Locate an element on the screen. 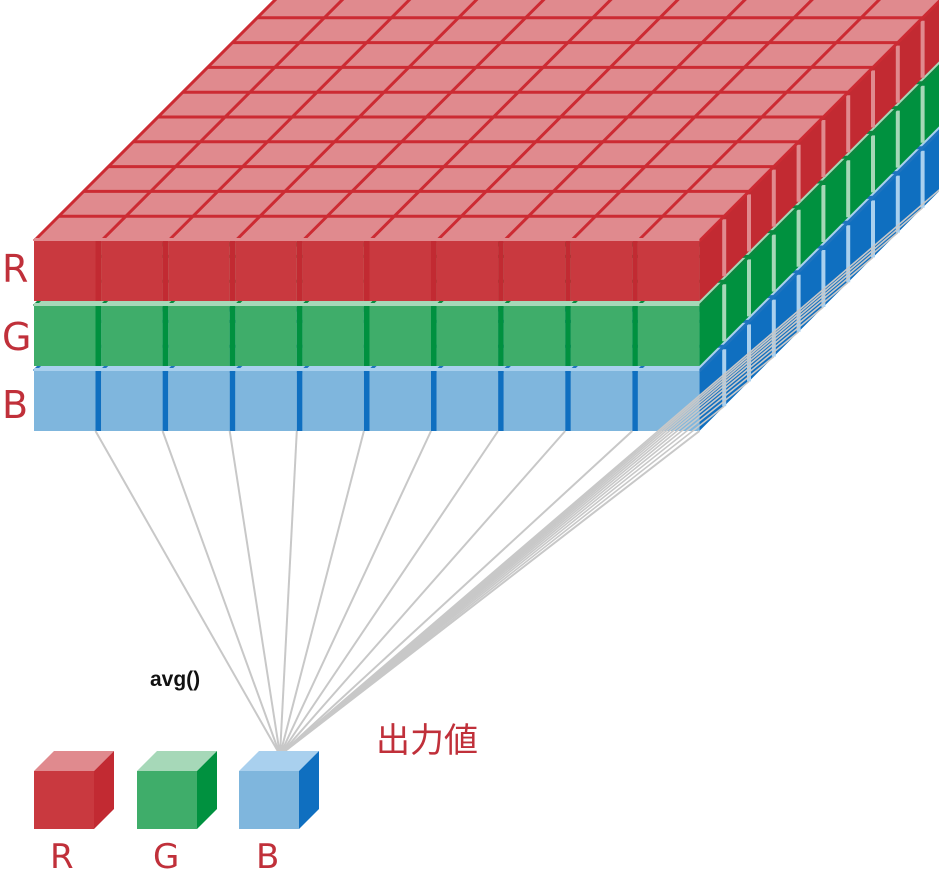 Image resolution: width=939 pixels, height=879 pixels. avg-function-label: avg() is located at coordinates (175, 679).